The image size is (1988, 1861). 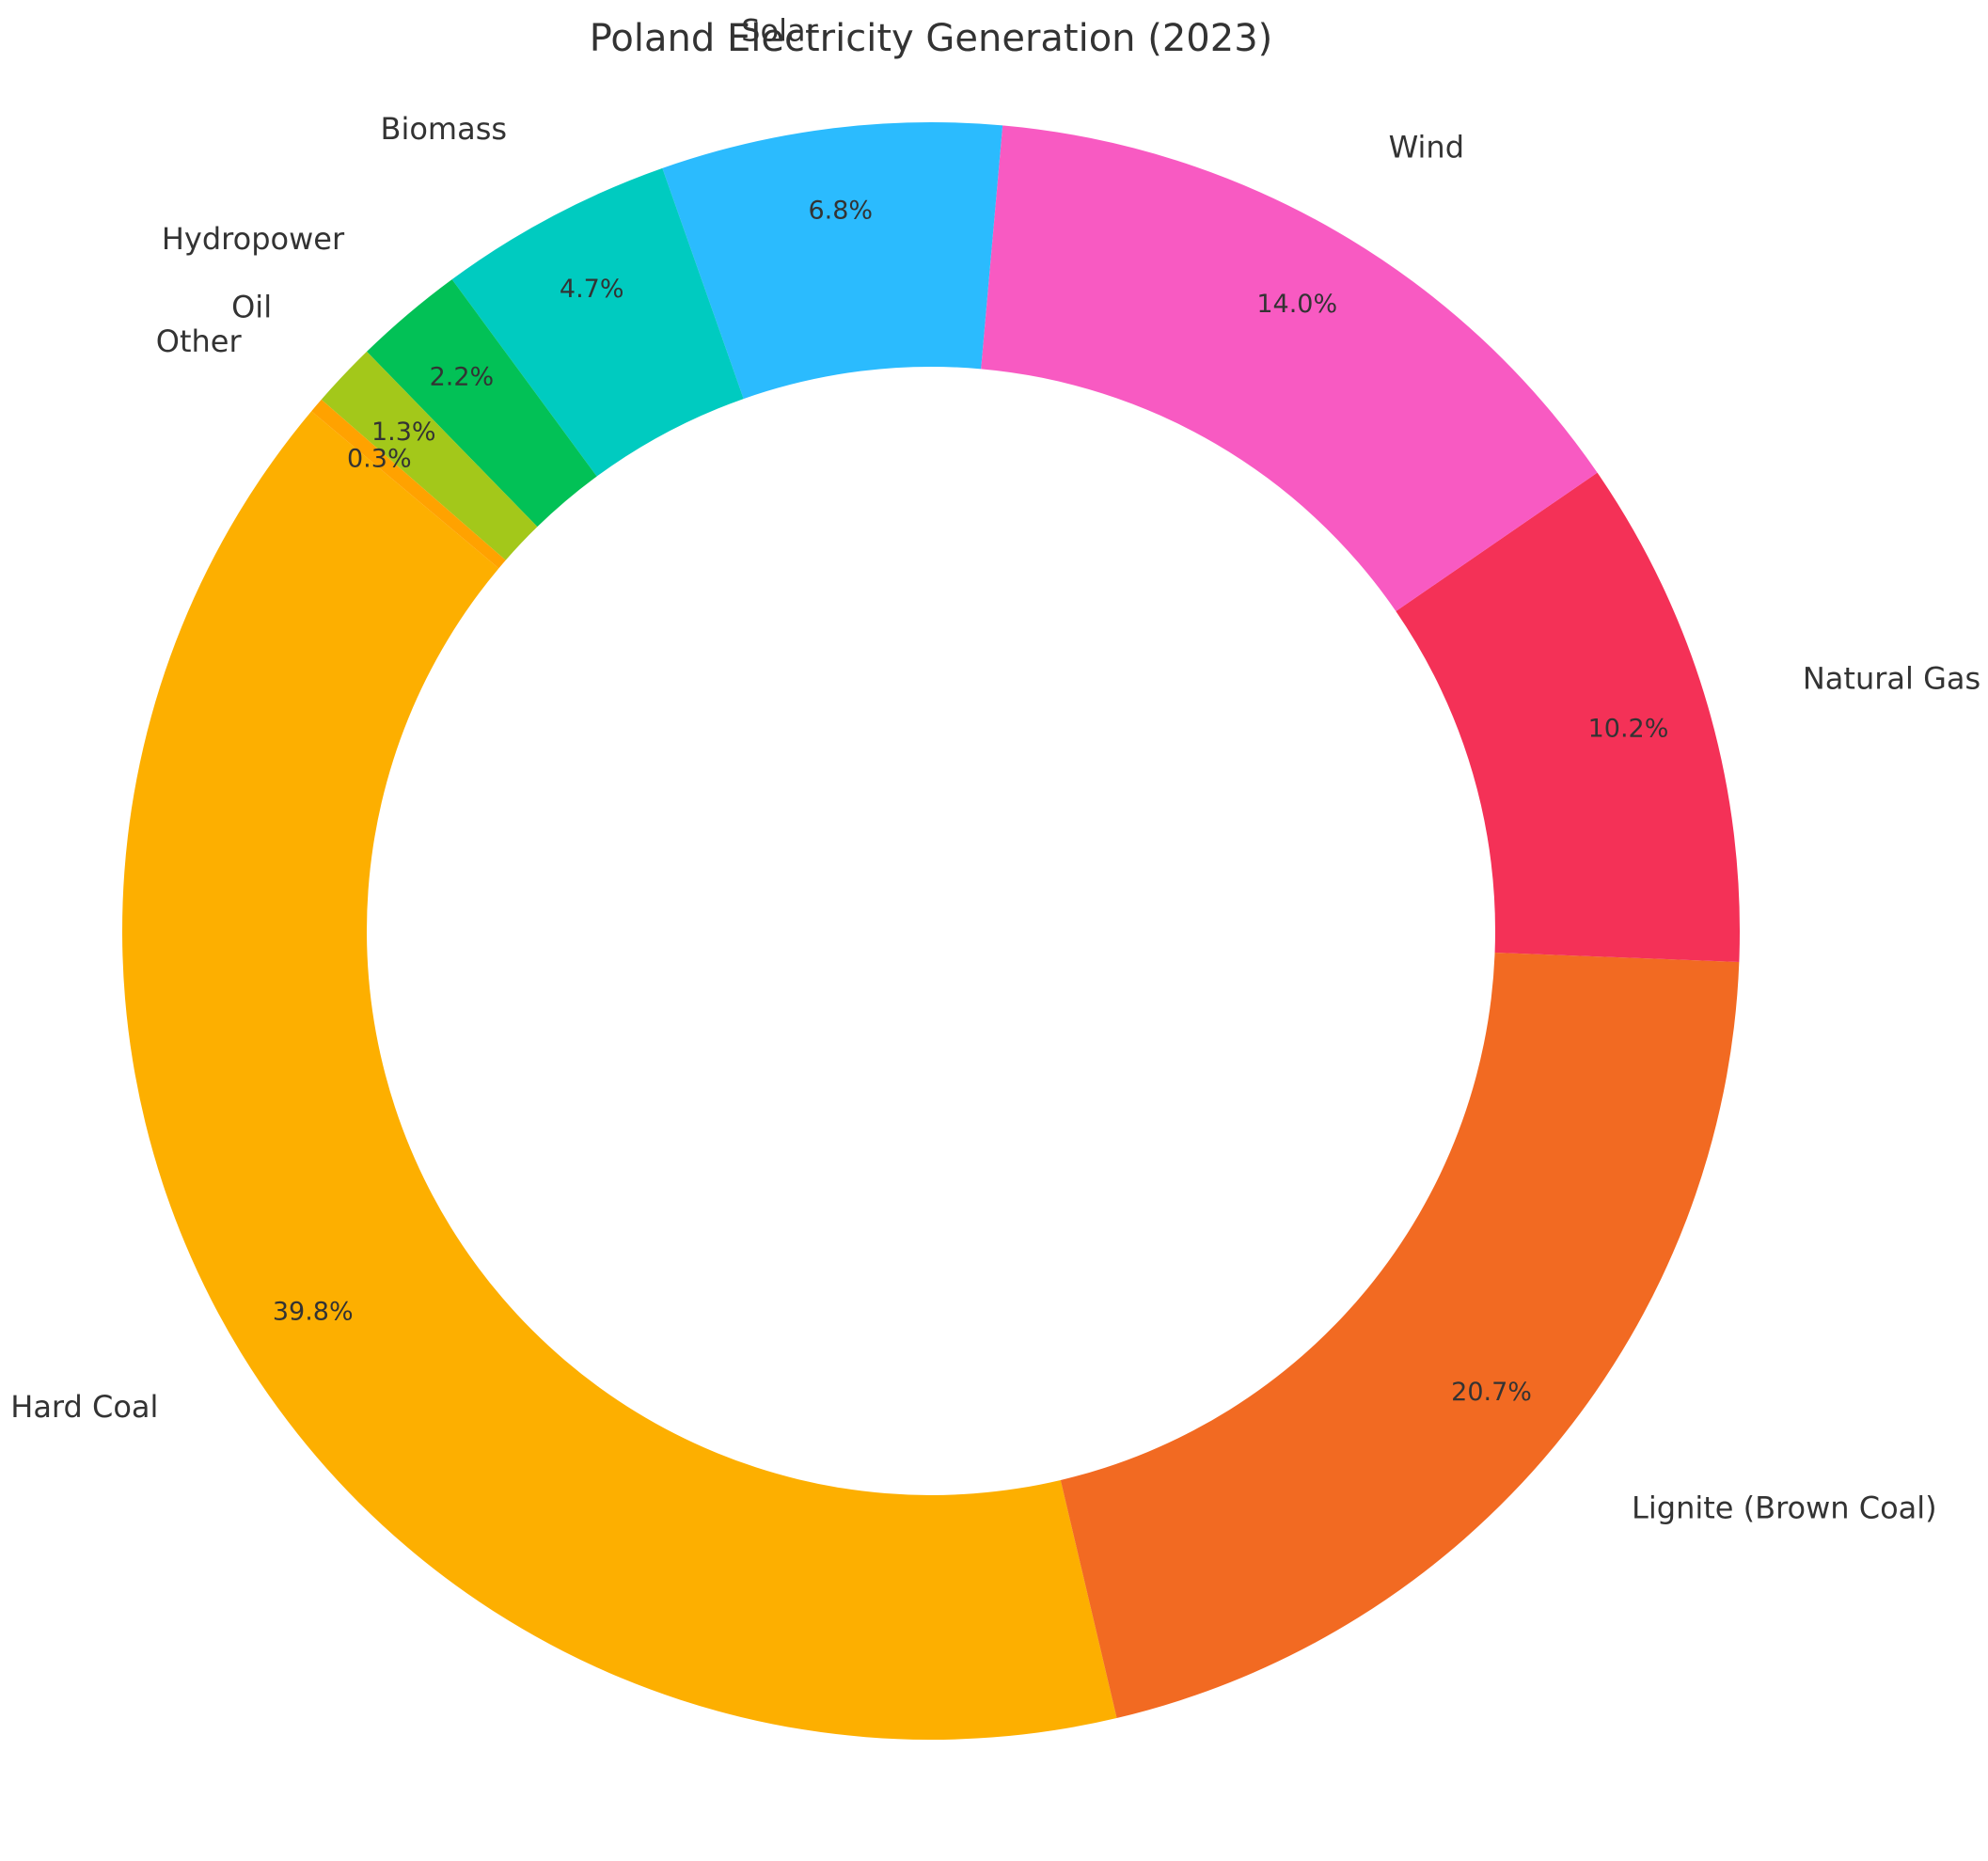 I want to click on category-label-solar: Solar, so click(x=779, y=31).